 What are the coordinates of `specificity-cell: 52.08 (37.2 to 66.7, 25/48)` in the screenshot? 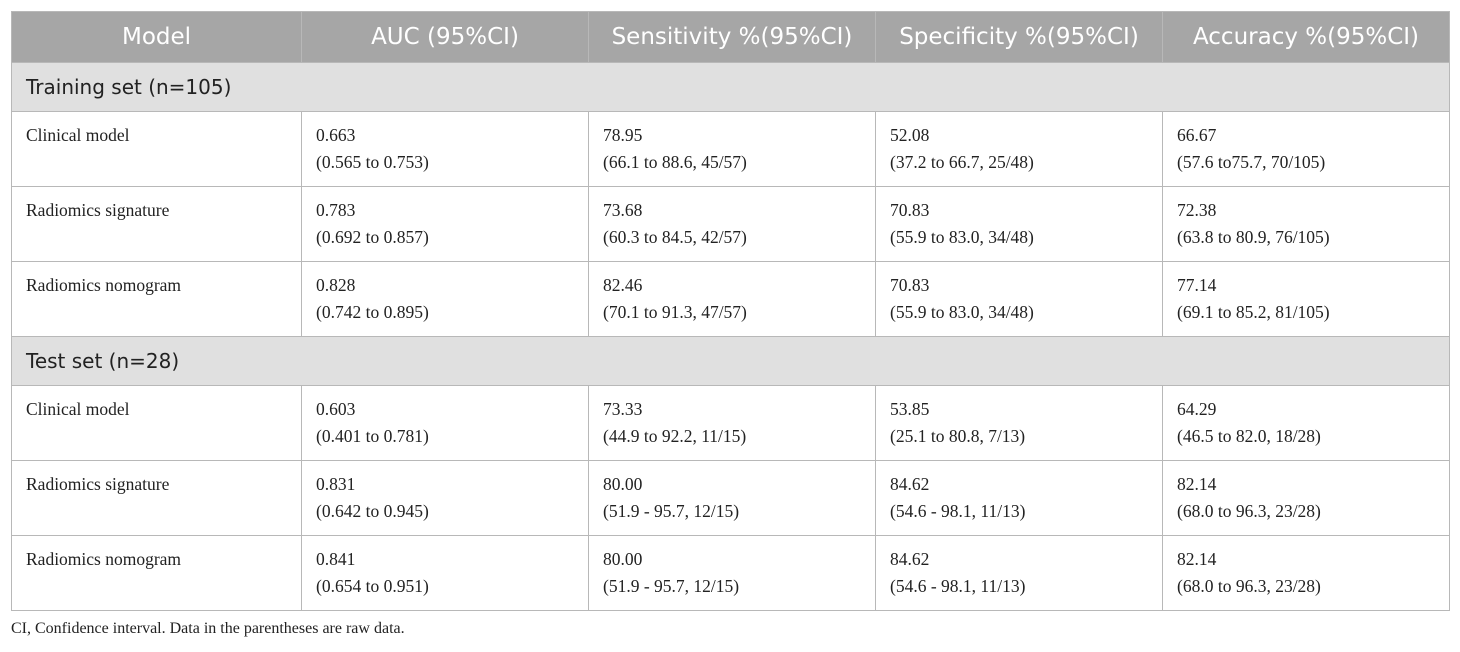 It's located at (1019, 149).